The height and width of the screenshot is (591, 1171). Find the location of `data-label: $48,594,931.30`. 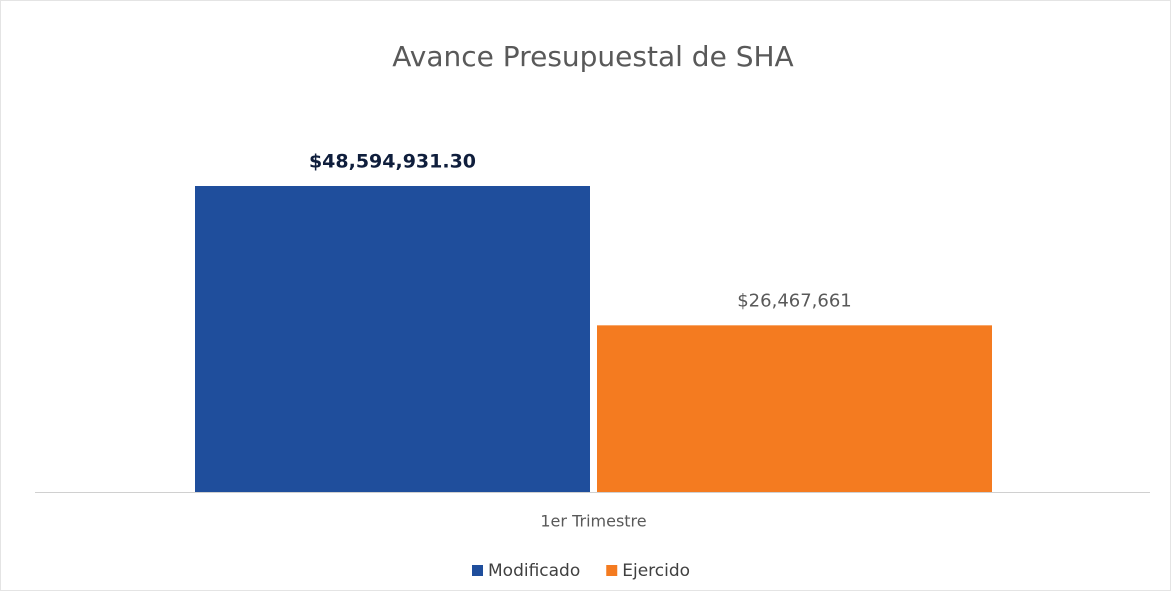

data-label: $48,594,931.30 is located at coordinates (392, 162).